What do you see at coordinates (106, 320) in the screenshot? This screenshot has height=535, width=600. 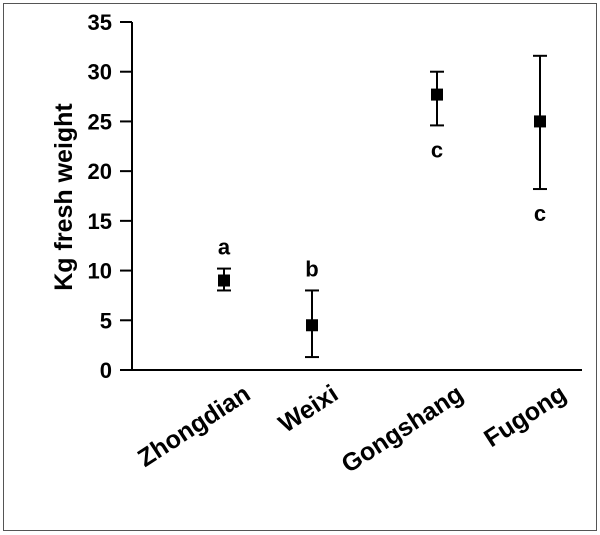 I see `y-tick-label: 5` at bounding box center [106, 320].